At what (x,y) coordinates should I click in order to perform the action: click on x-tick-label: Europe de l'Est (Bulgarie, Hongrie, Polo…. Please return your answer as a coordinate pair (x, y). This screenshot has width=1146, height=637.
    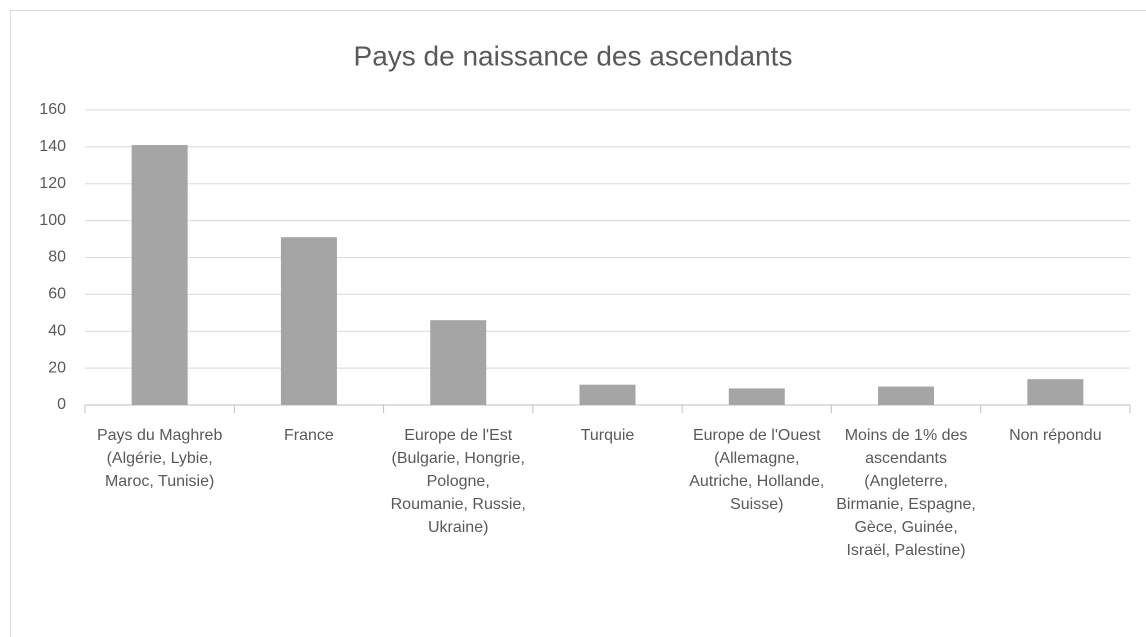
    Looking at the image, I should click on (458, 481).